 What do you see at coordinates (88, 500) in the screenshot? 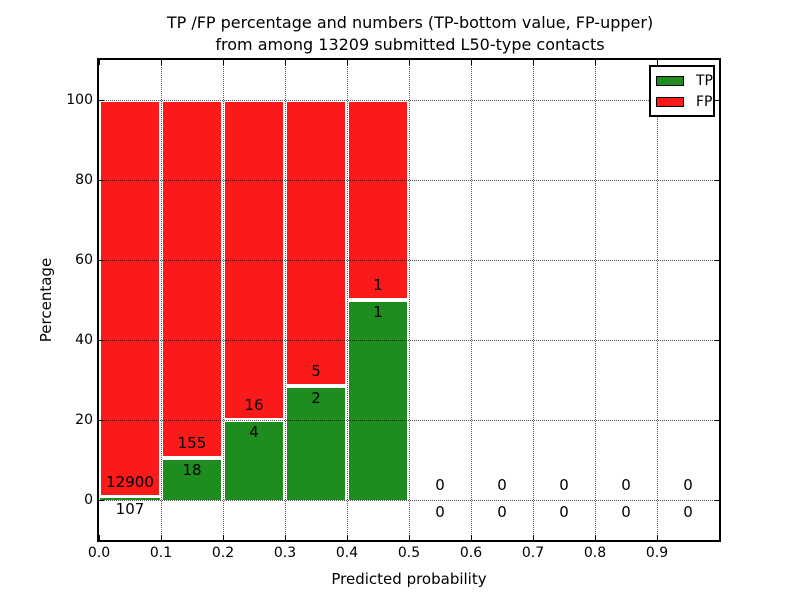
I see `y-tick-label: 0` at bounding box center [88, 500].